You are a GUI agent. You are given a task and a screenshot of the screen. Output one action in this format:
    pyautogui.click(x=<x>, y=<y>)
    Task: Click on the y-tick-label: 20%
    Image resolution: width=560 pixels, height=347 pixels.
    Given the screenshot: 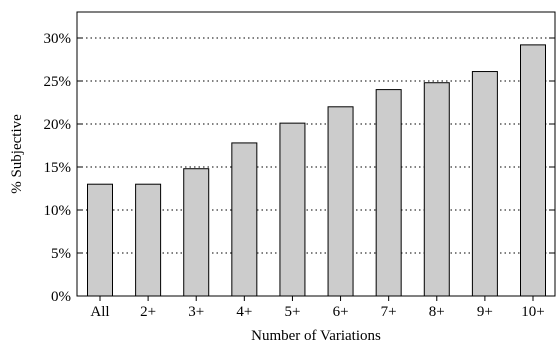 What is the action you would take?
    pyautogui.click(x=58, y=125)
    